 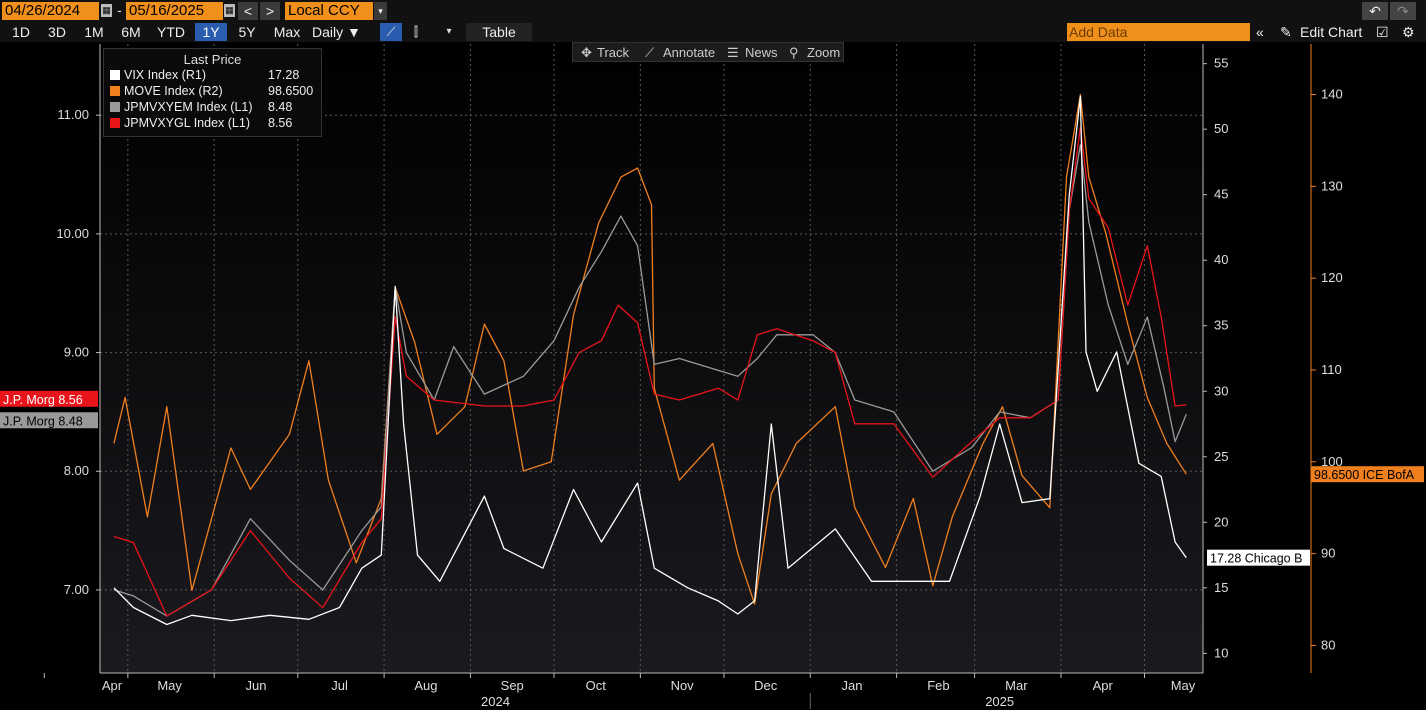 What do you see at coordinates (112, 685) in the screenshot?
I see `x-tick-label: Apr` at bounding box center [112, 685].